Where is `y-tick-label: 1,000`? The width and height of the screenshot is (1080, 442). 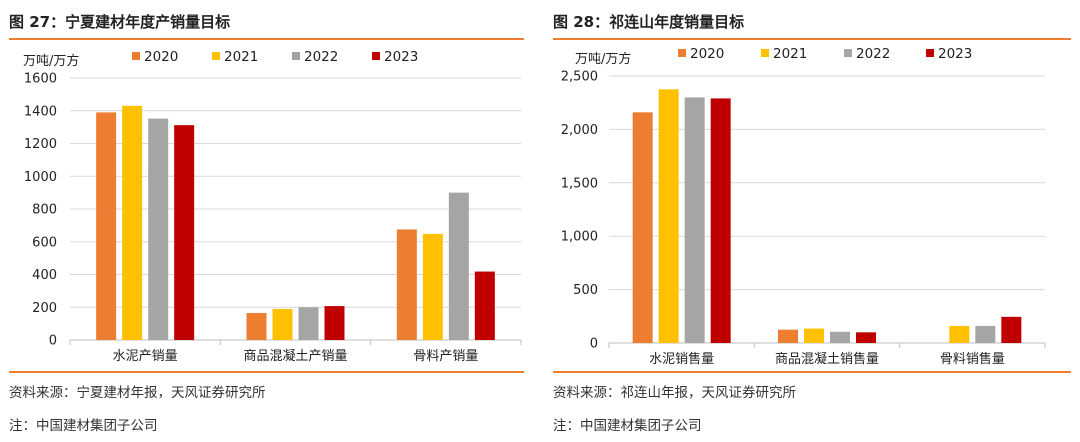 y-tick-label: 1,000 is located at coordinates (579, 237).